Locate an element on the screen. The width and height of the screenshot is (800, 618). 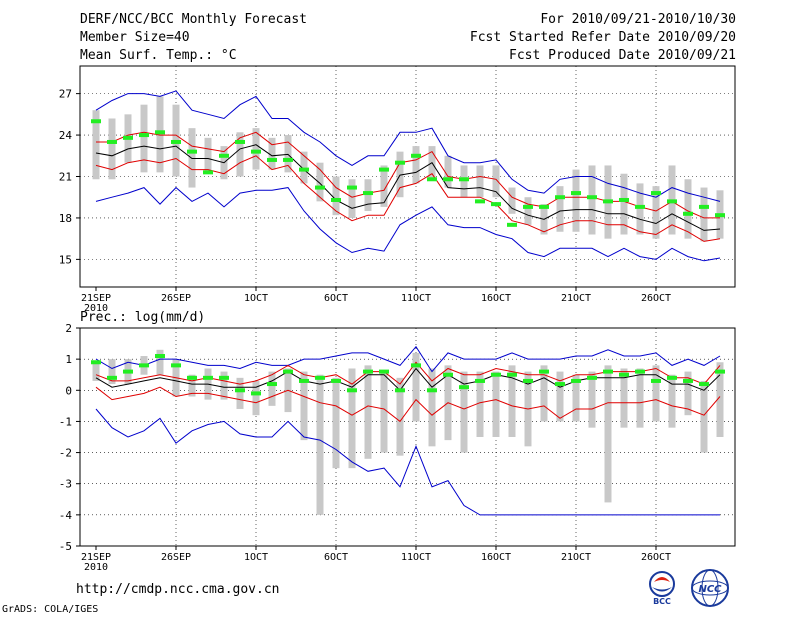
grads-credit: GrADS: COLA/IGES is located at coordinates (50, 609).